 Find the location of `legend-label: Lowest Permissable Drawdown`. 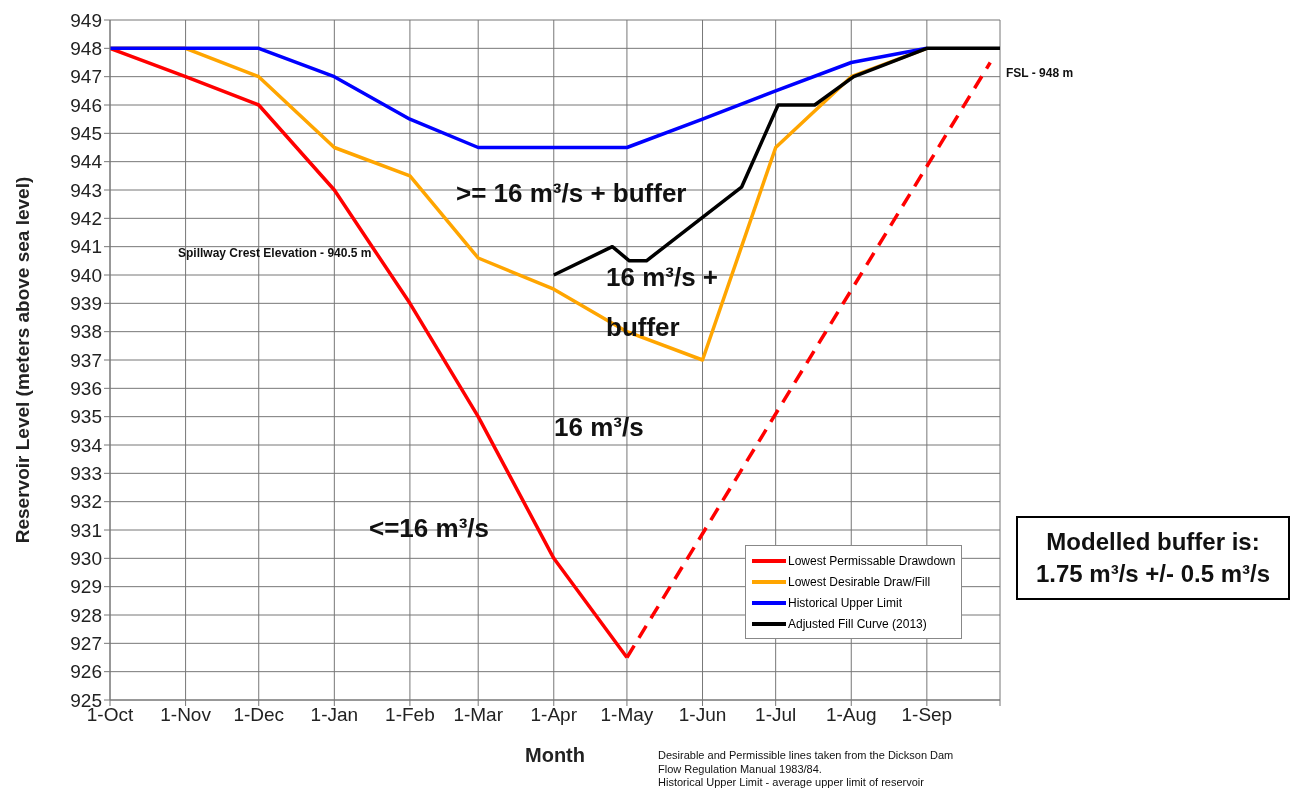

legend-label: Lowest Permissable Drawdown is located at coordinates (872, 560).